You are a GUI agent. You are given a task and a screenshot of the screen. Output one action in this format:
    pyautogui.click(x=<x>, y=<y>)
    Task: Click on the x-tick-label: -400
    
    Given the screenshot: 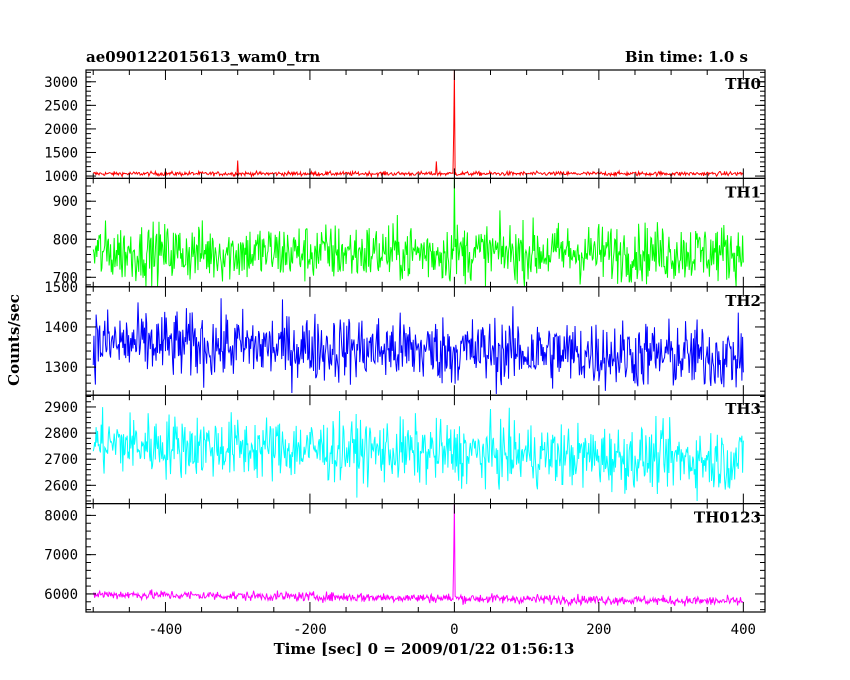 What is the action you would take?
    pyautogui.click(x=166, y=630)
    